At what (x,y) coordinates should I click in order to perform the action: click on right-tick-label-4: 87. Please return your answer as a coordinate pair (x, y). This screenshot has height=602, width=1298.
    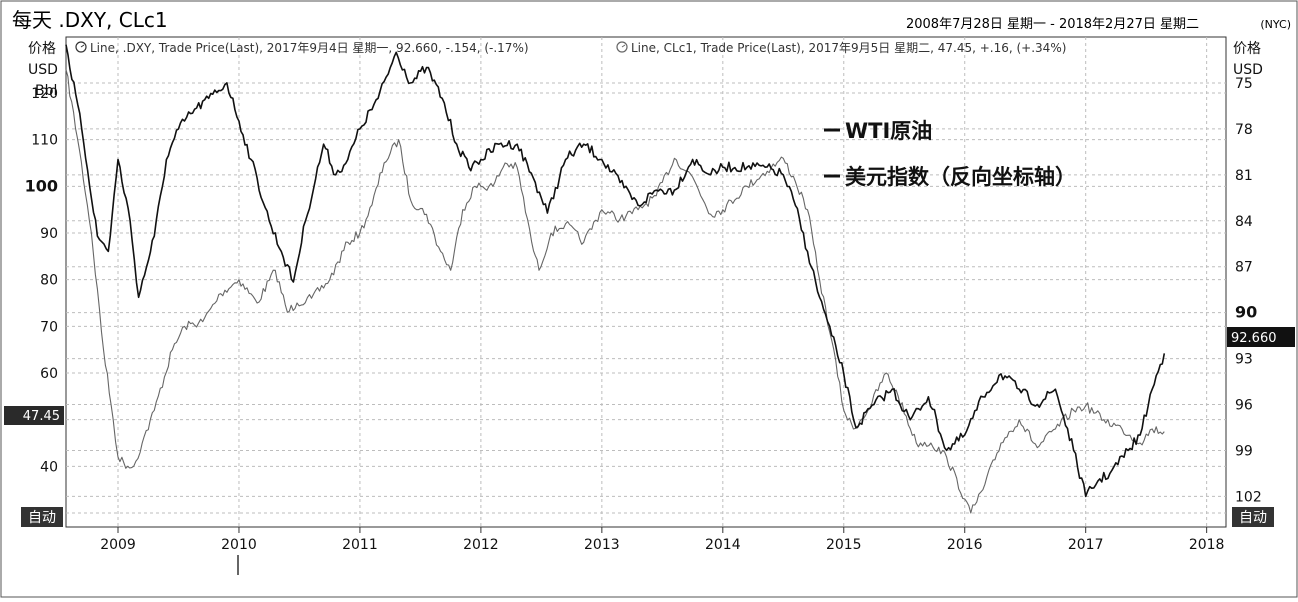
    Looking at the image, I should click on (1244, 268).